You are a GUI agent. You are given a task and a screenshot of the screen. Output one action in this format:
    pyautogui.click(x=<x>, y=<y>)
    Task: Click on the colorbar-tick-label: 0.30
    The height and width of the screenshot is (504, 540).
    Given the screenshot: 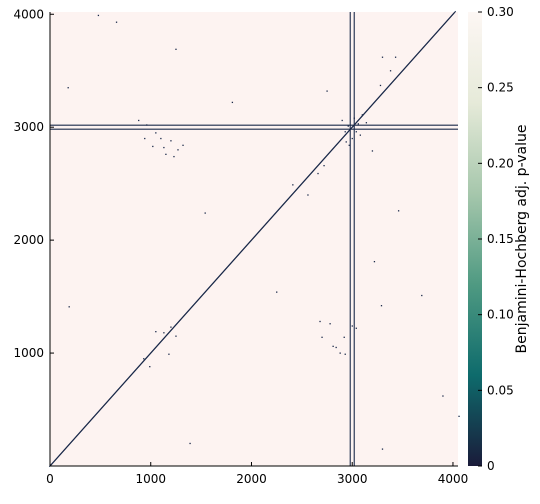 What is the action you would take?
    pyautogui.click(x=500, y=12)
    